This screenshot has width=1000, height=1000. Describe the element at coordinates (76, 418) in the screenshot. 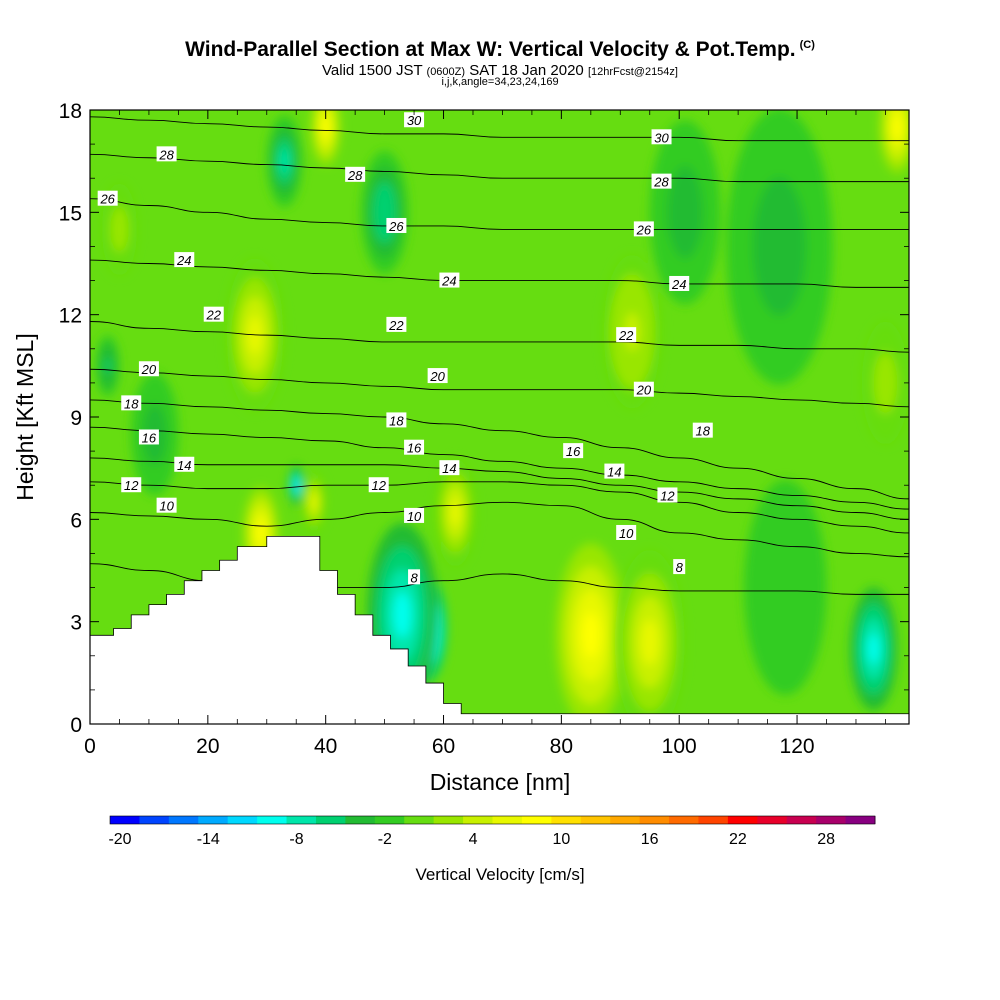

I see `y-tick-label: 9` at that location.